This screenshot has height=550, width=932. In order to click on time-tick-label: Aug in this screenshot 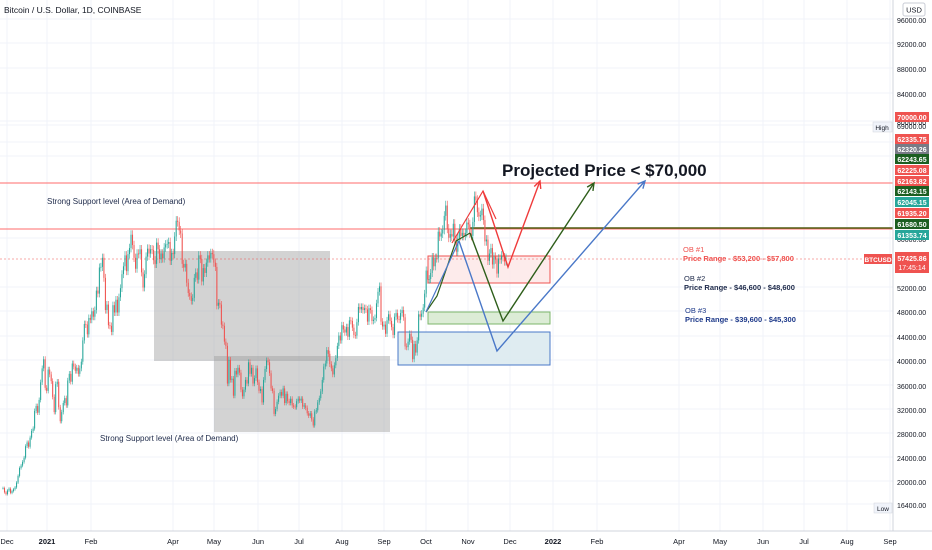, I will do `click(846, 541)`.